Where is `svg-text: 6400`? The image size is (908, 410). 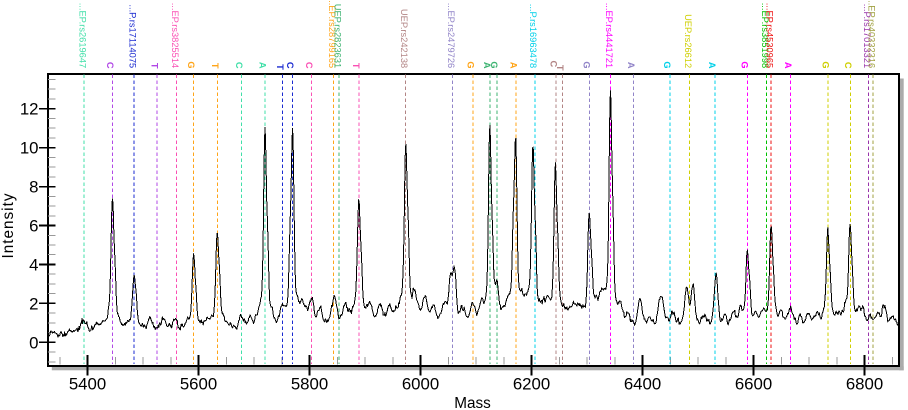
svg-text: 6400 is located at coordinates (642, 383).